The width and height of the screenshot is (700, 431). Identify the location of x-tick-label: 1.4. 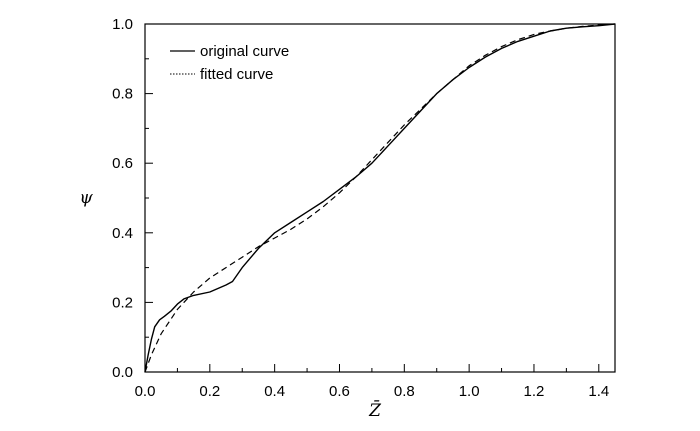
(598, 391).